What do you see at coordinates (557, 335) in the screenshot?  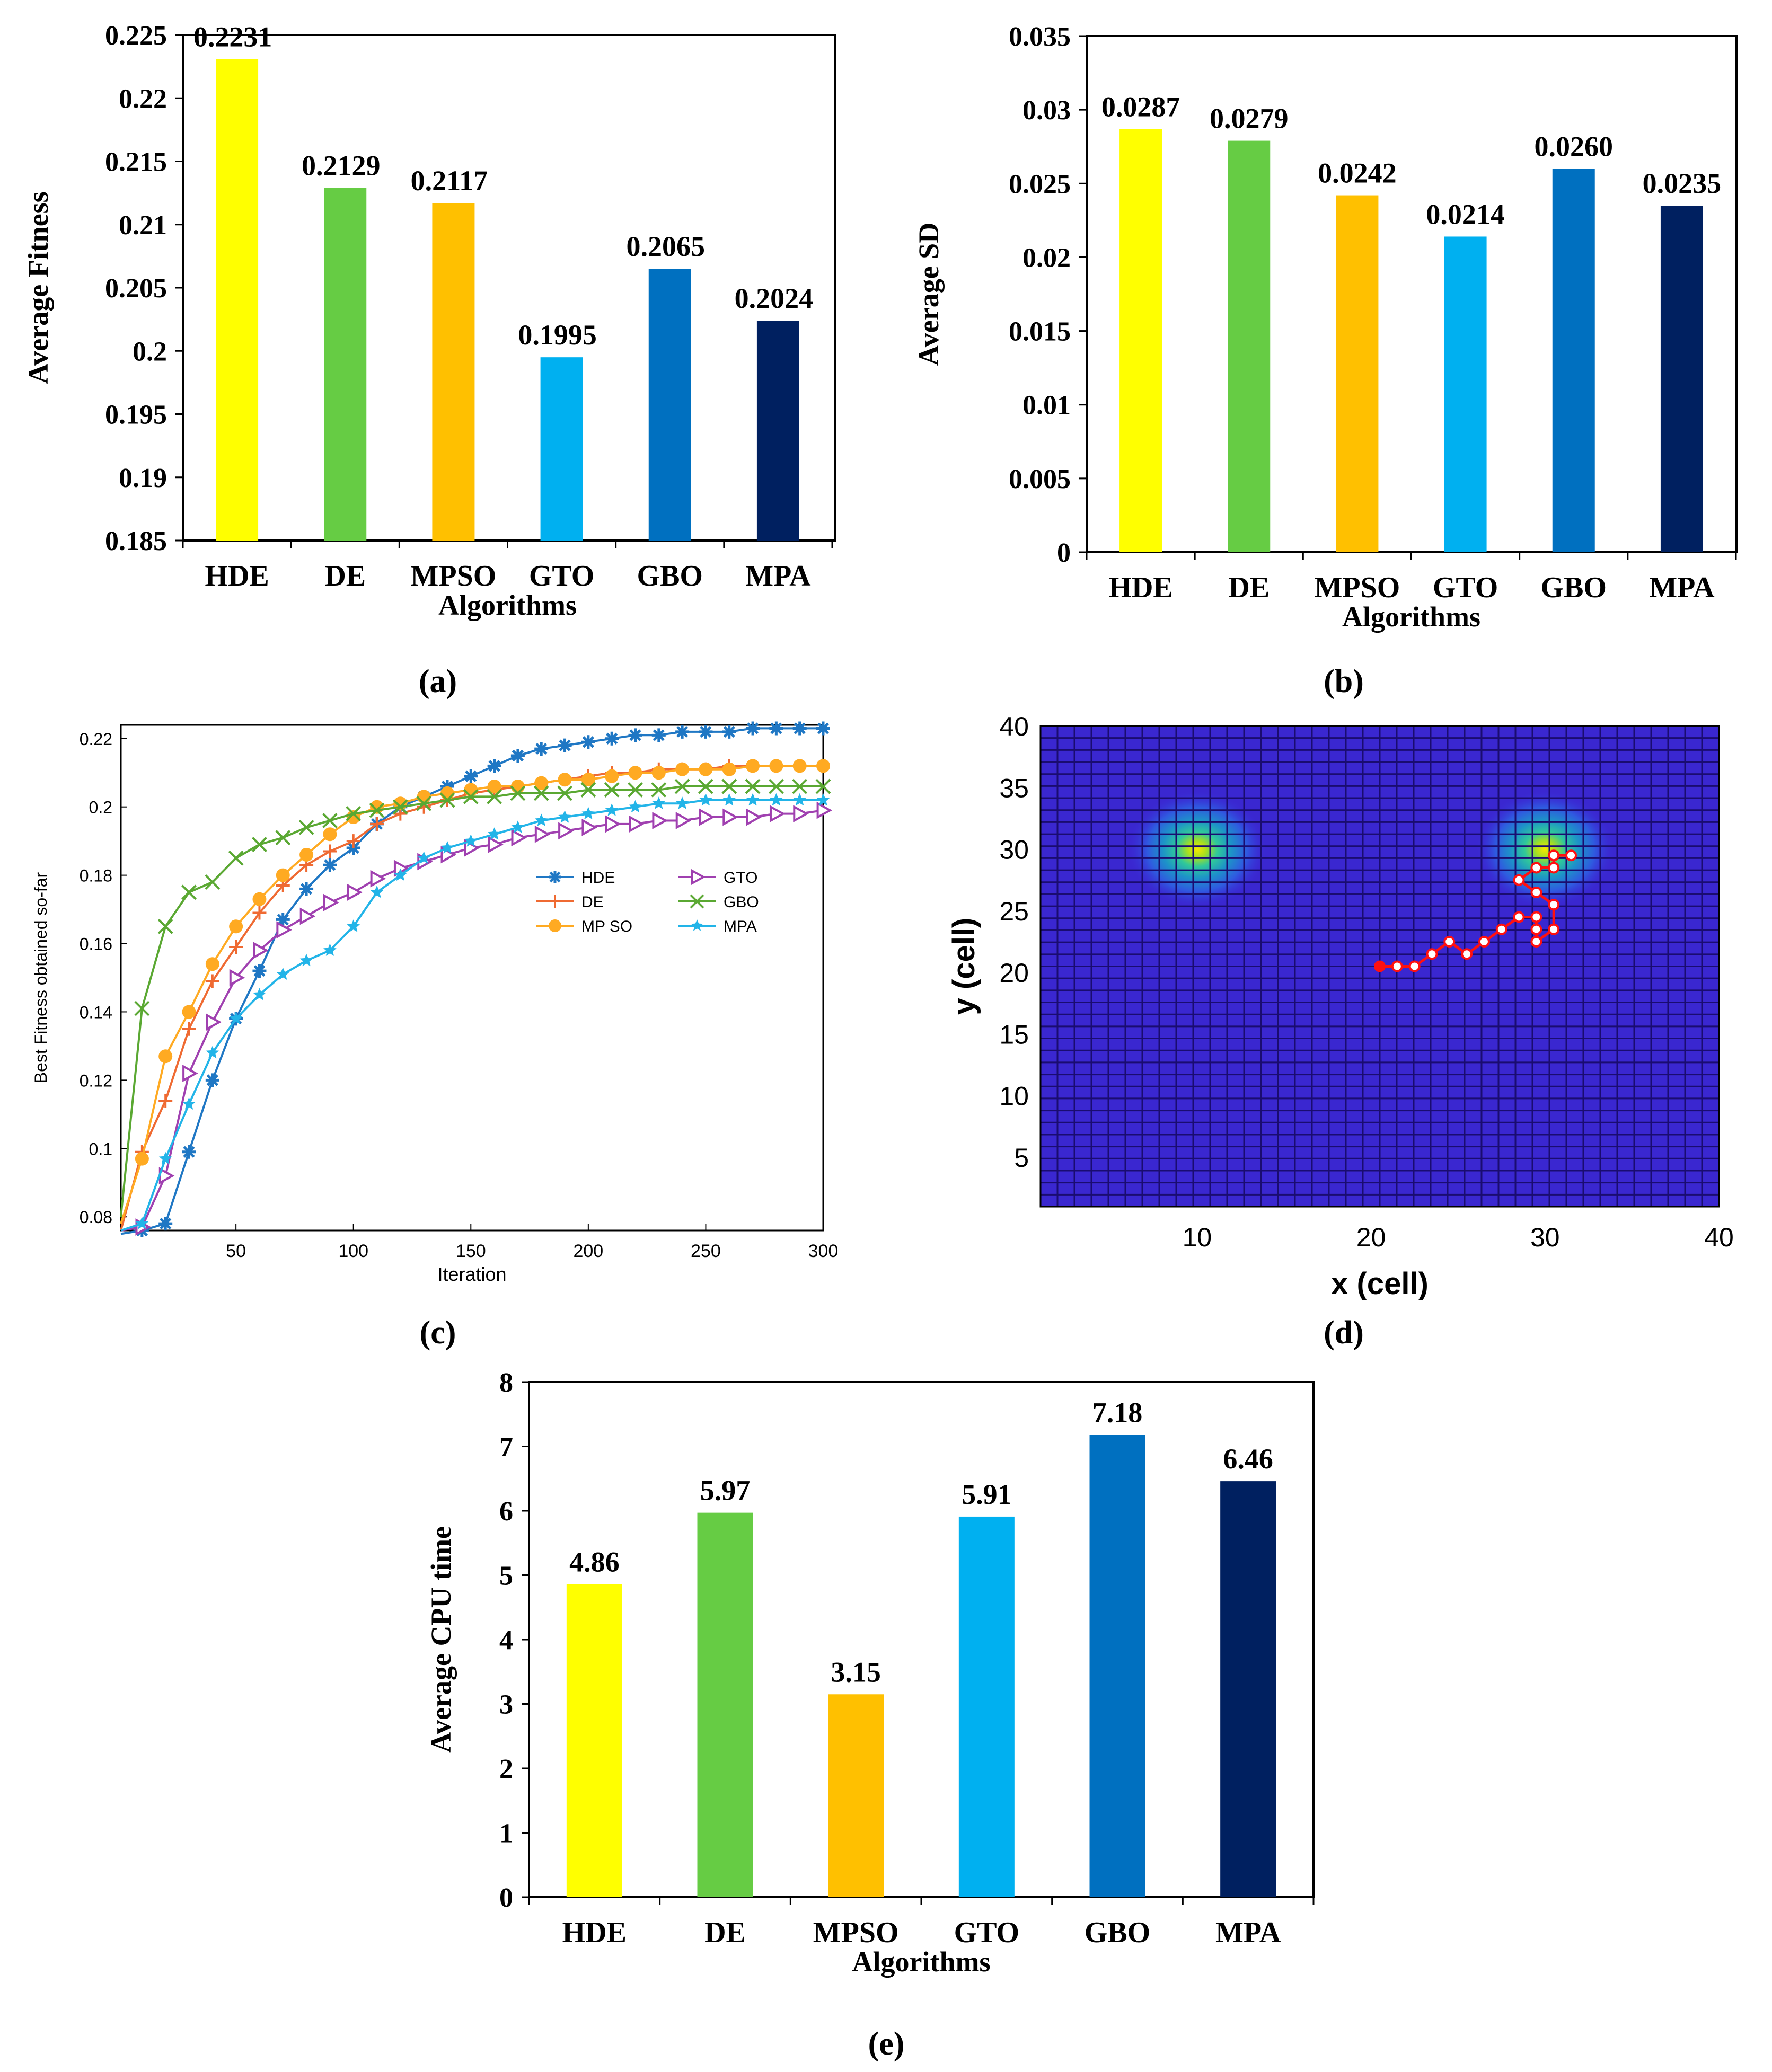 I see `data-label-gto: 0.1995` at bounding box center [557, 335].